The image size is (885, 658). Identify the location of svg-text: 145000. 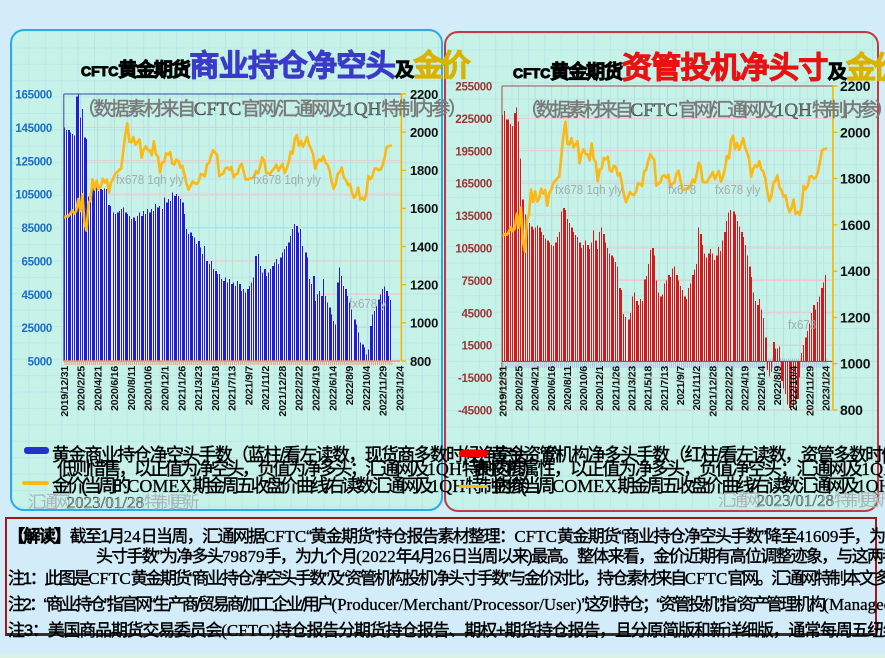
(33, 129).